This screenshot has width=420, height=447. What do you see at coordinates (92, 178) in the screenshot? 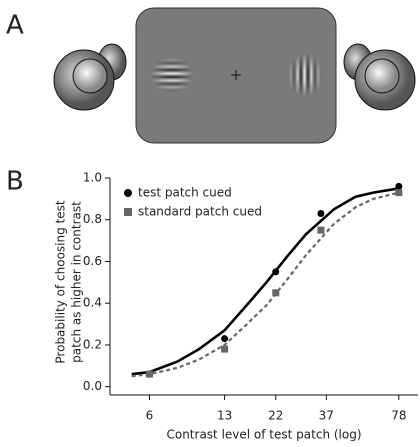
I see `y-tick-label: 1.0` at bounding box center [92, 178].